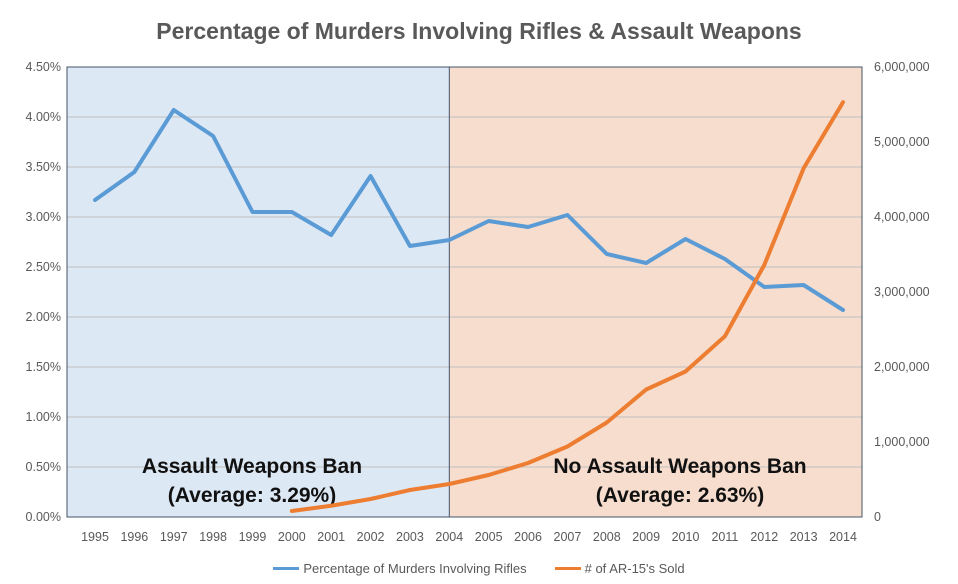  Describe the element at coordinates (410, 537) in the screenshot. I see `x-tick-label: 2003` at that location.